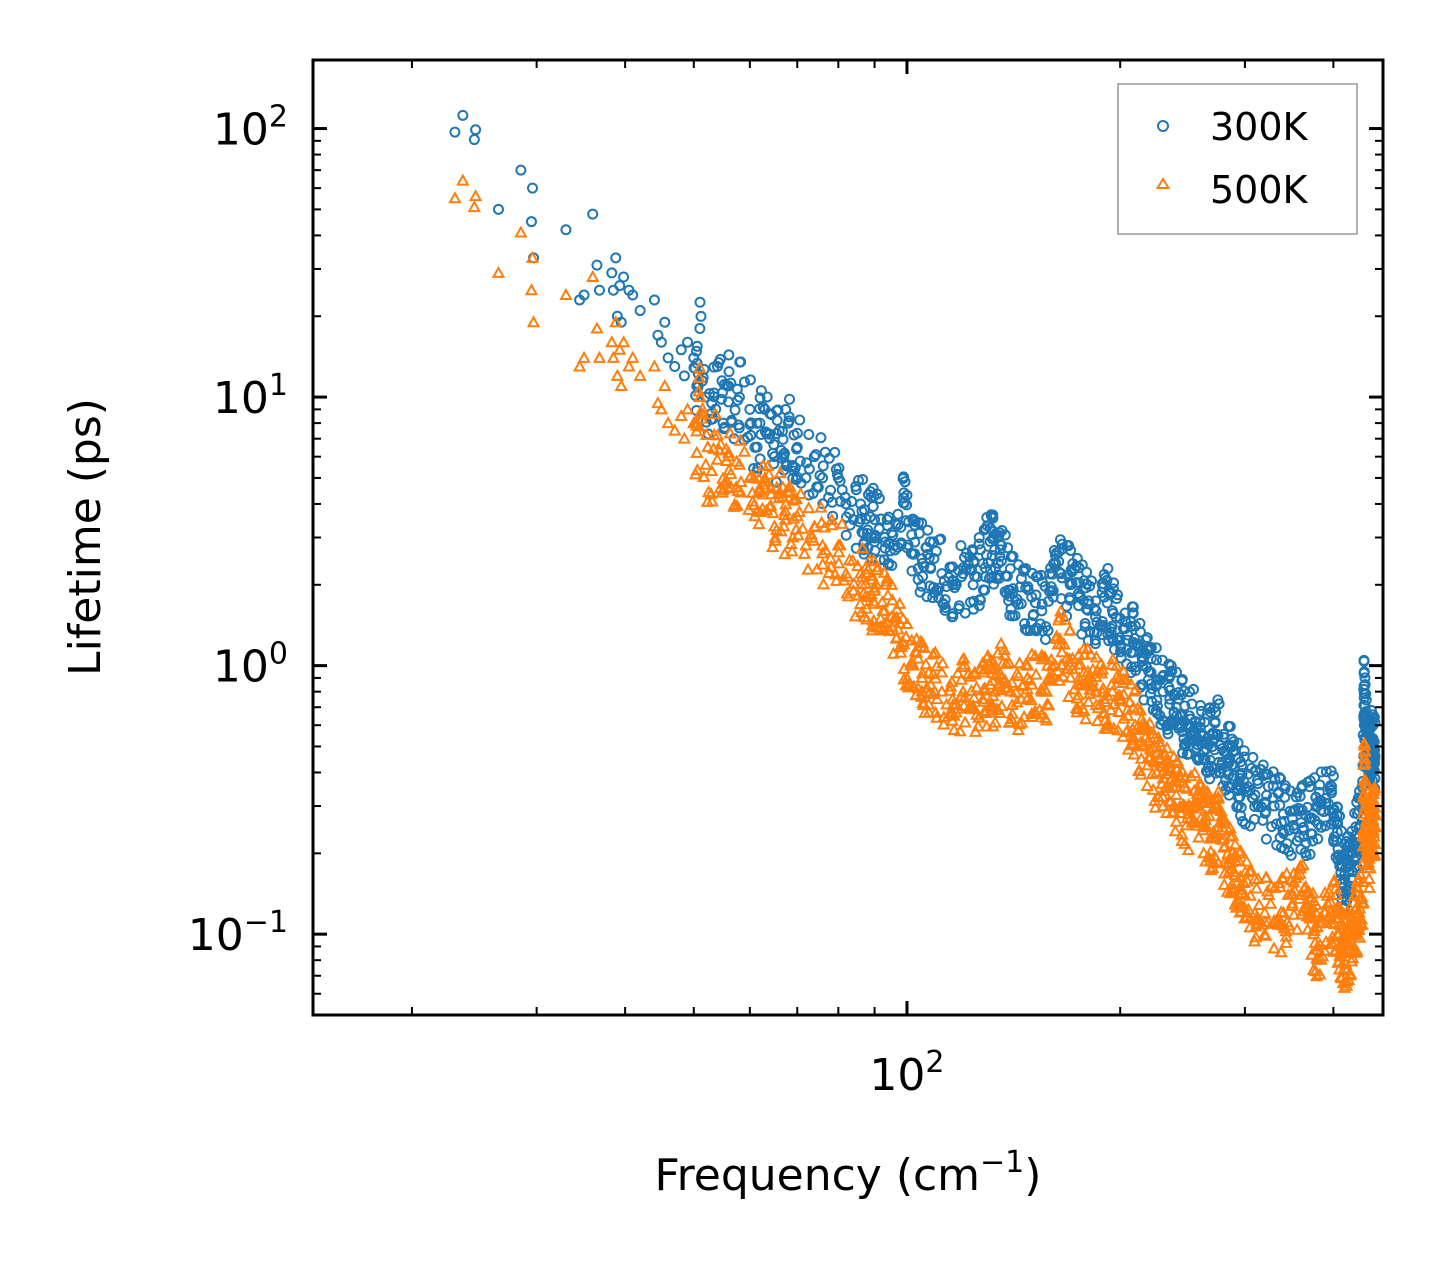  What do you see at coordinates (1259, 190) in the screenshot?
I see `legend-label-500k: 500K` at bounding box center [1259, 190].